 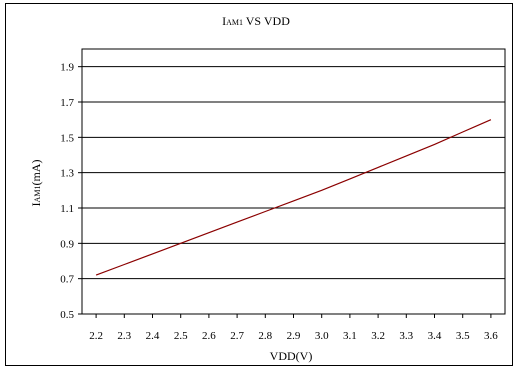 What do you see at coordinates (322, 336) in the screenshot?
I see `x-tick-label: 3.0` at bounding box center [322, 336].